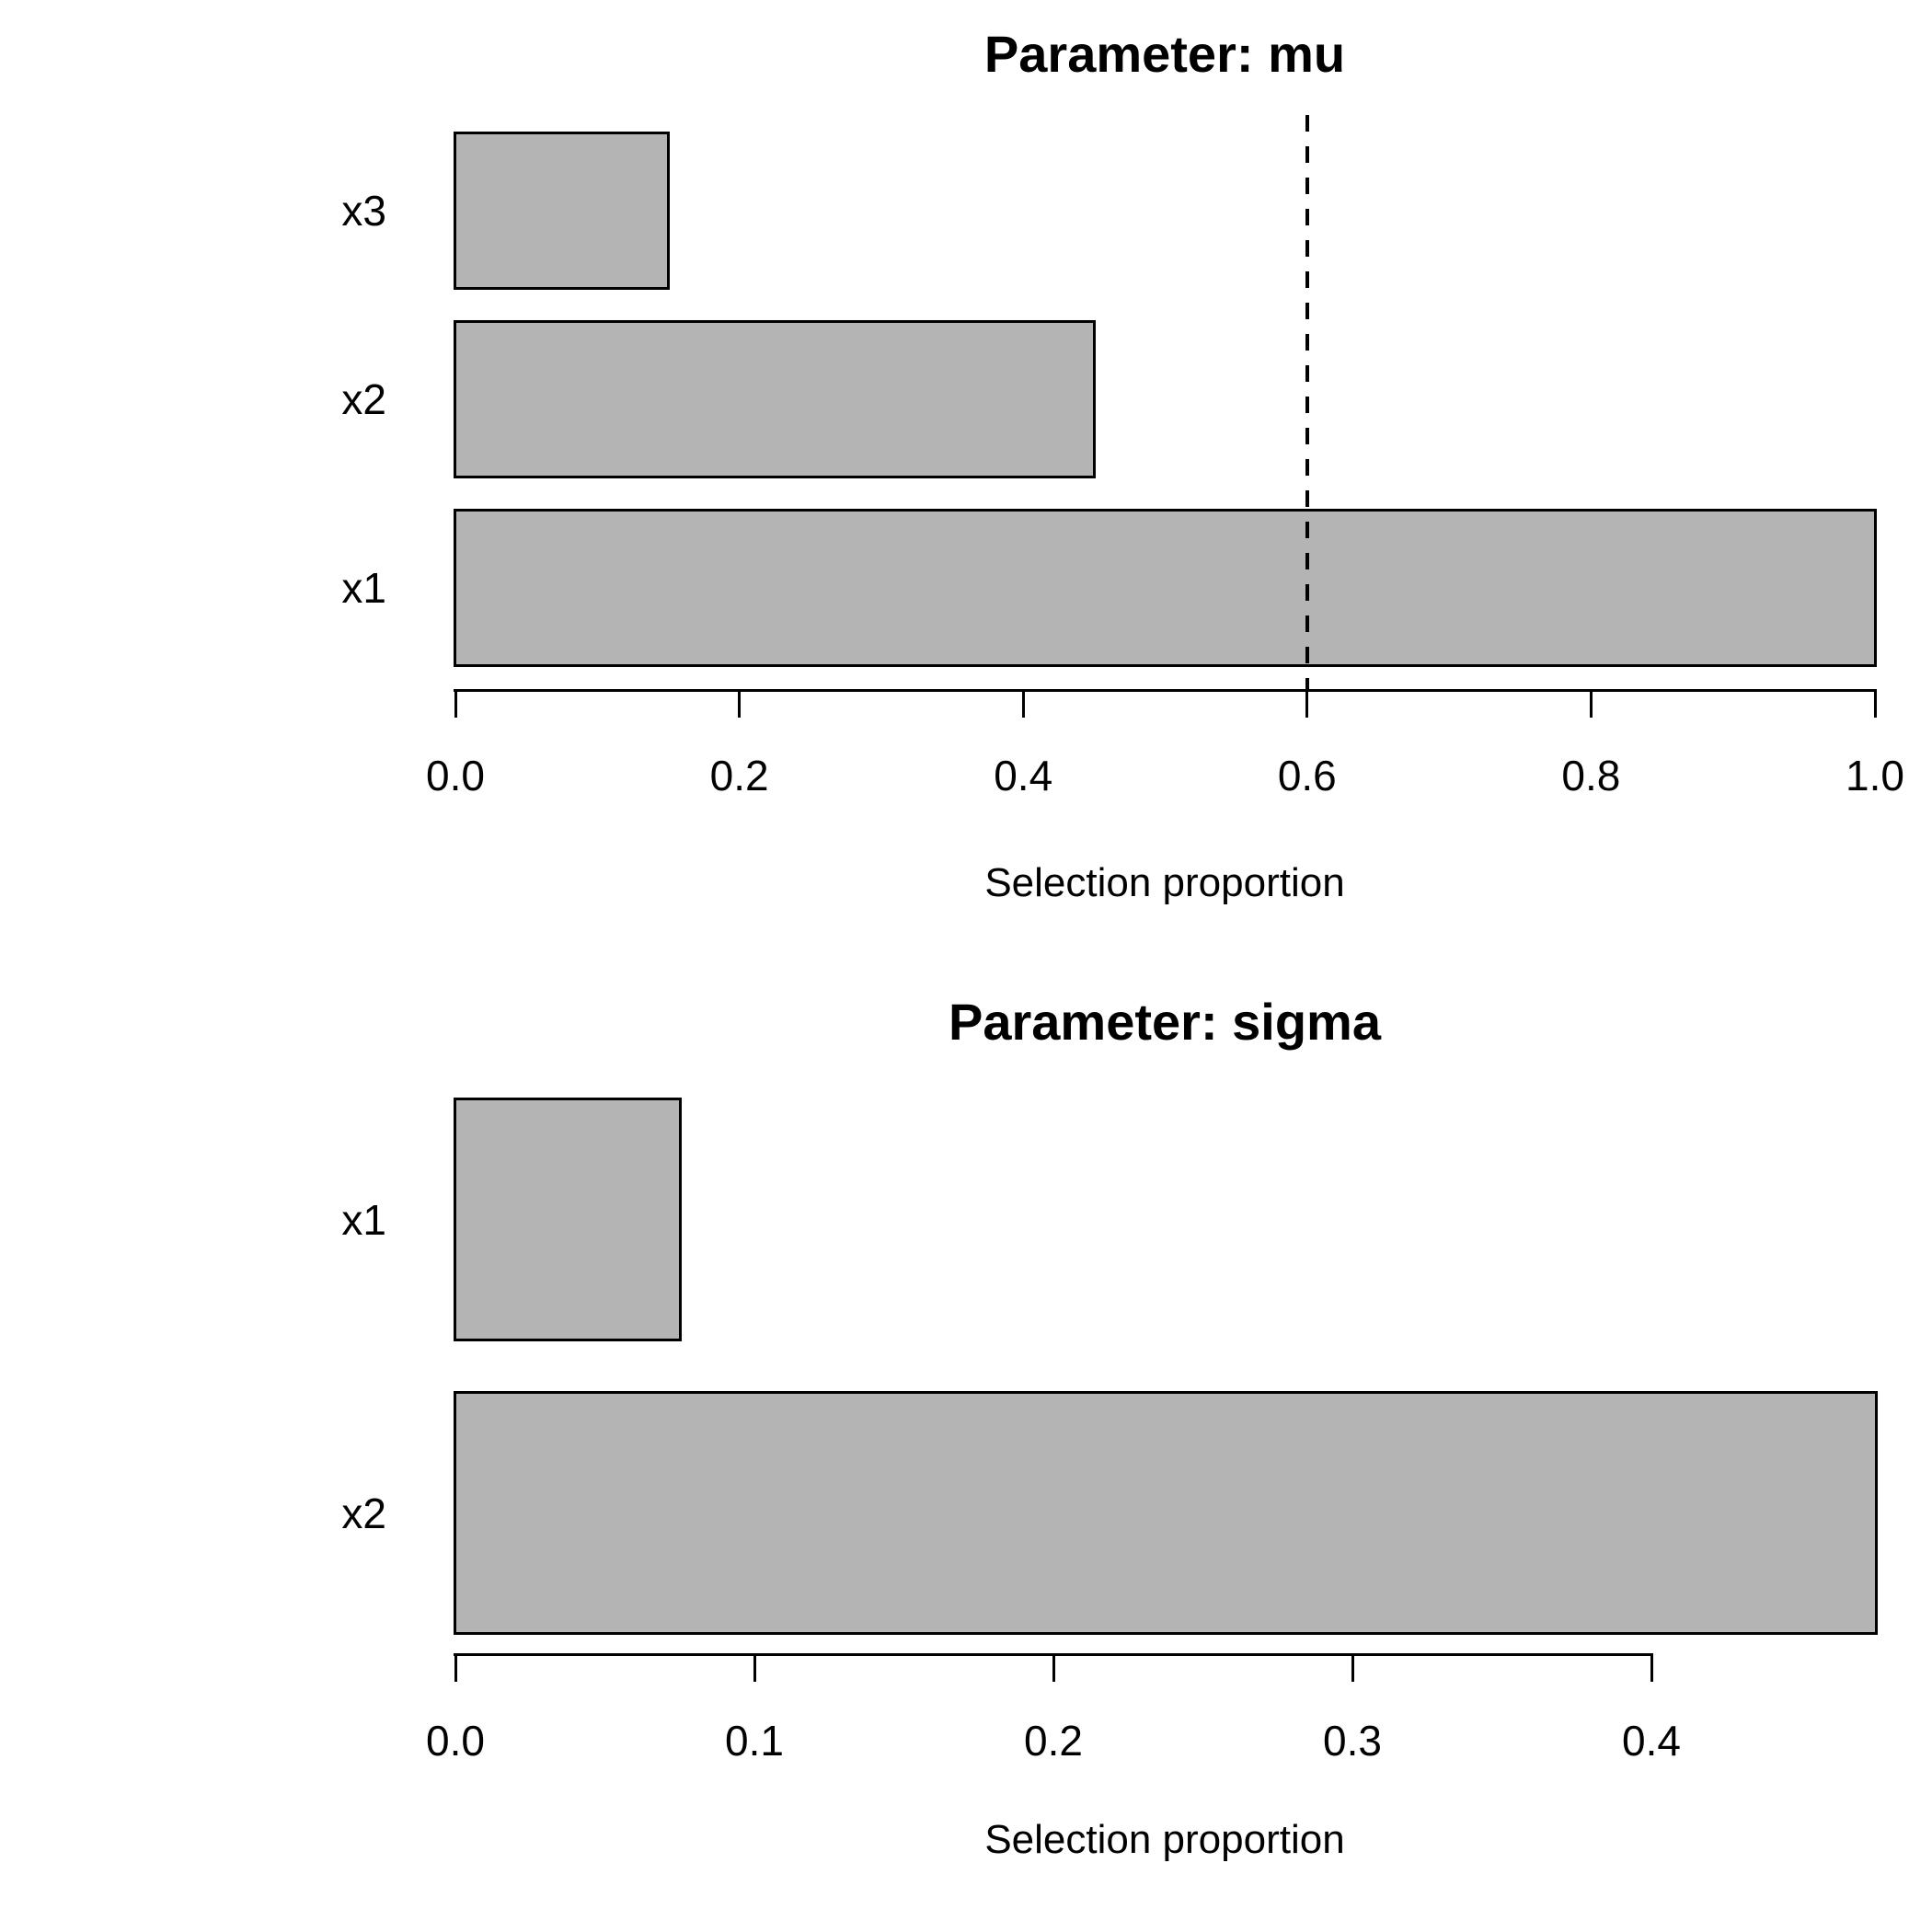 This screenshot has height=1932, width=1932. Describe the element at coordinates (1164, 1022) in the screenshot. I see `chart-title-sigma: Parameter: sigma` at that location.